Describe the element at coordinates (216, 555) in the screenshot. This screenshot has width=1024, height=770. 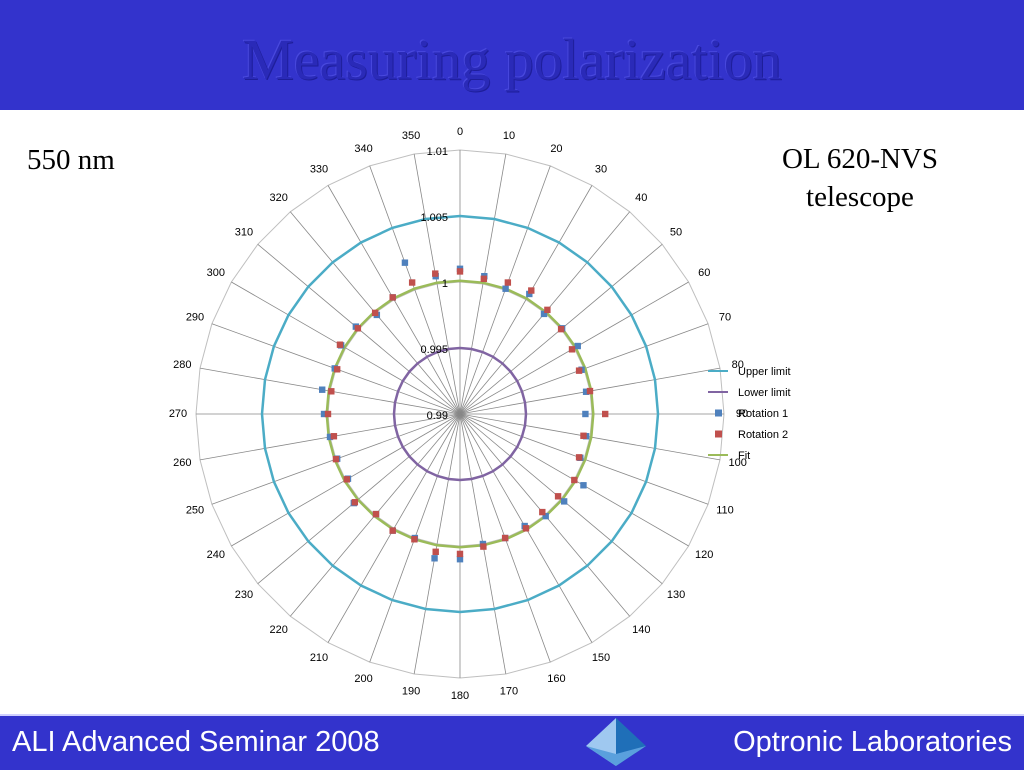
I see `angle-tick-label: 240` at that location.